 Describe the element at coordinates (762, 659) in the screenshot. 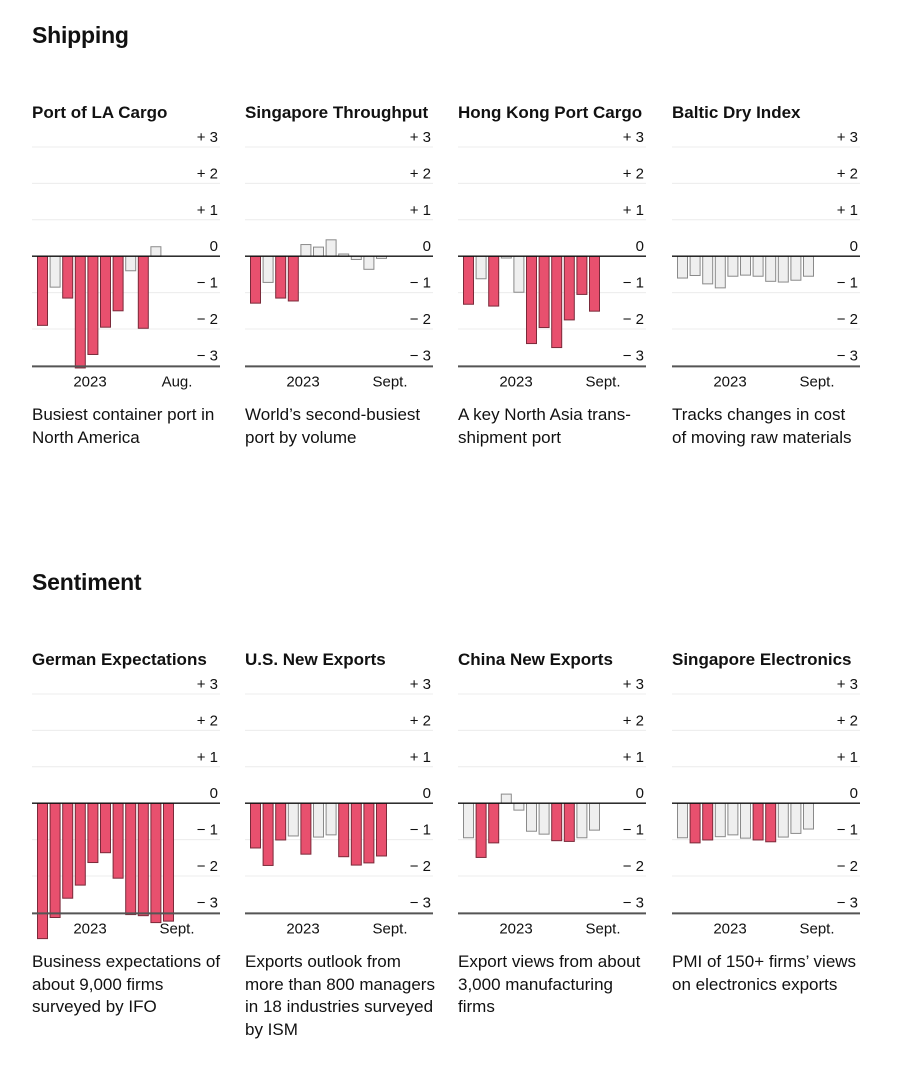

I see `panel-title: Singapore Electronics` at that location.